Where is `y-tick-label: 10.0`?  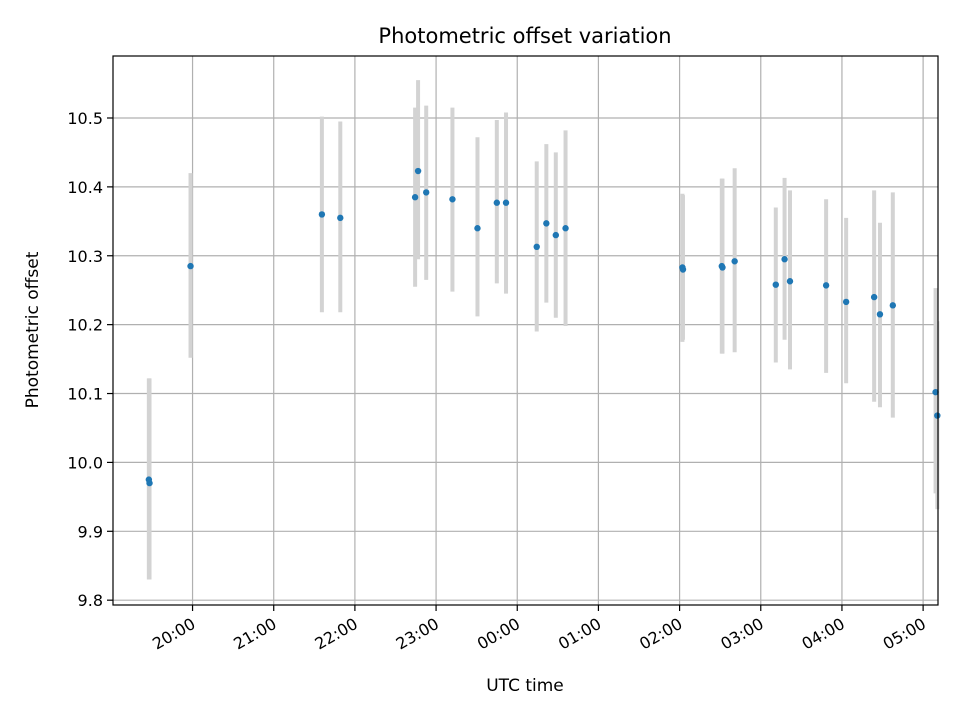
y-tick-label: 10.0 is located at coordinates (85, 462).